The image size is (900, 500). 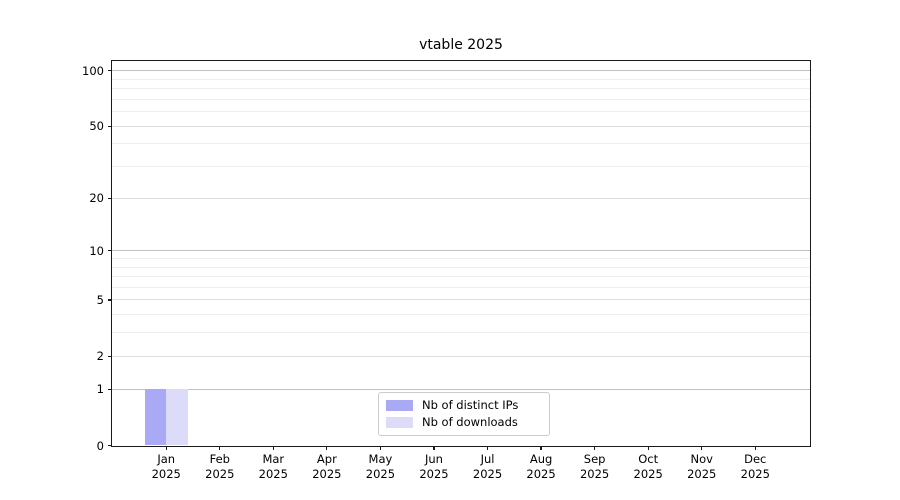 What do you see at coordinates (166, 466) in the screenshot?
I see `x-tick-label: Jan 2025` at bounding box center [166, 466].